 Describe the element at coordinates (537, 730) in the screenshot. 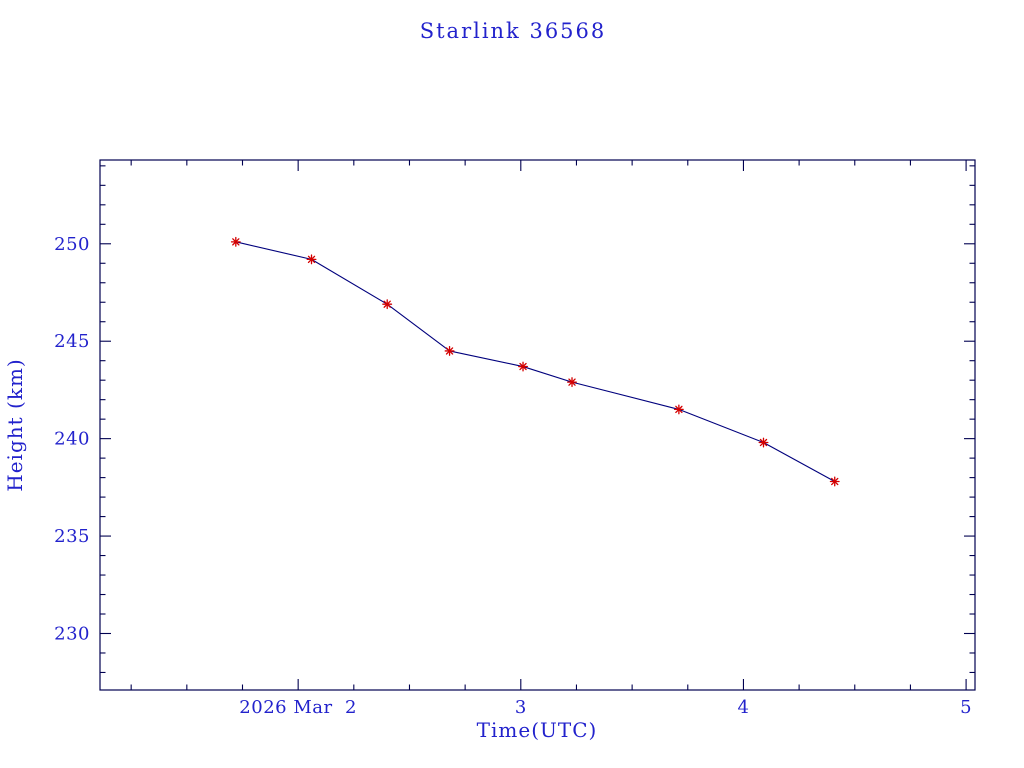

I see `x-axis-label: Time(UTC)` at that location.